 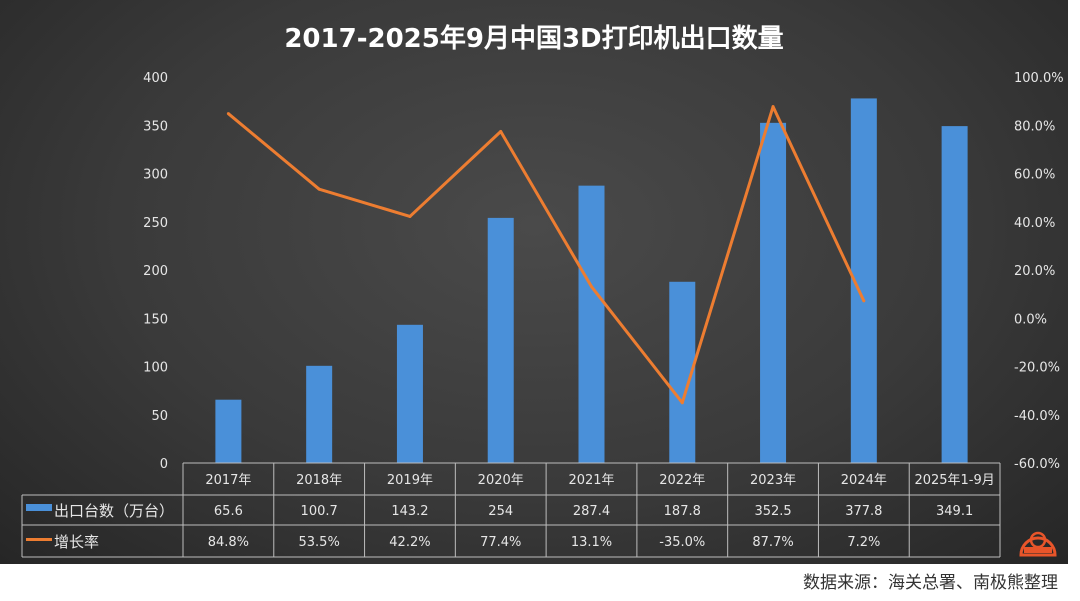 I want to click on x-axis-category-label: 2017年, so click(x=228, y=480).